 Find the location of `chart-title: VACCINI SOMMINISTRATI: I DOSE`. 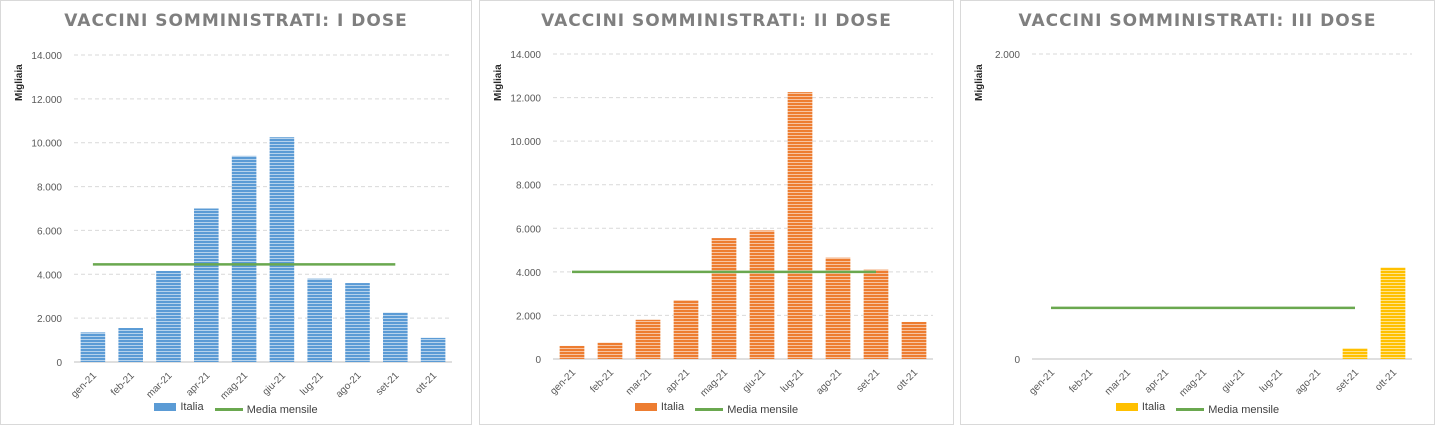

chart-title: VACCINI SOMMINISTRATI: I DOSE is located at coordinates (236, 21).